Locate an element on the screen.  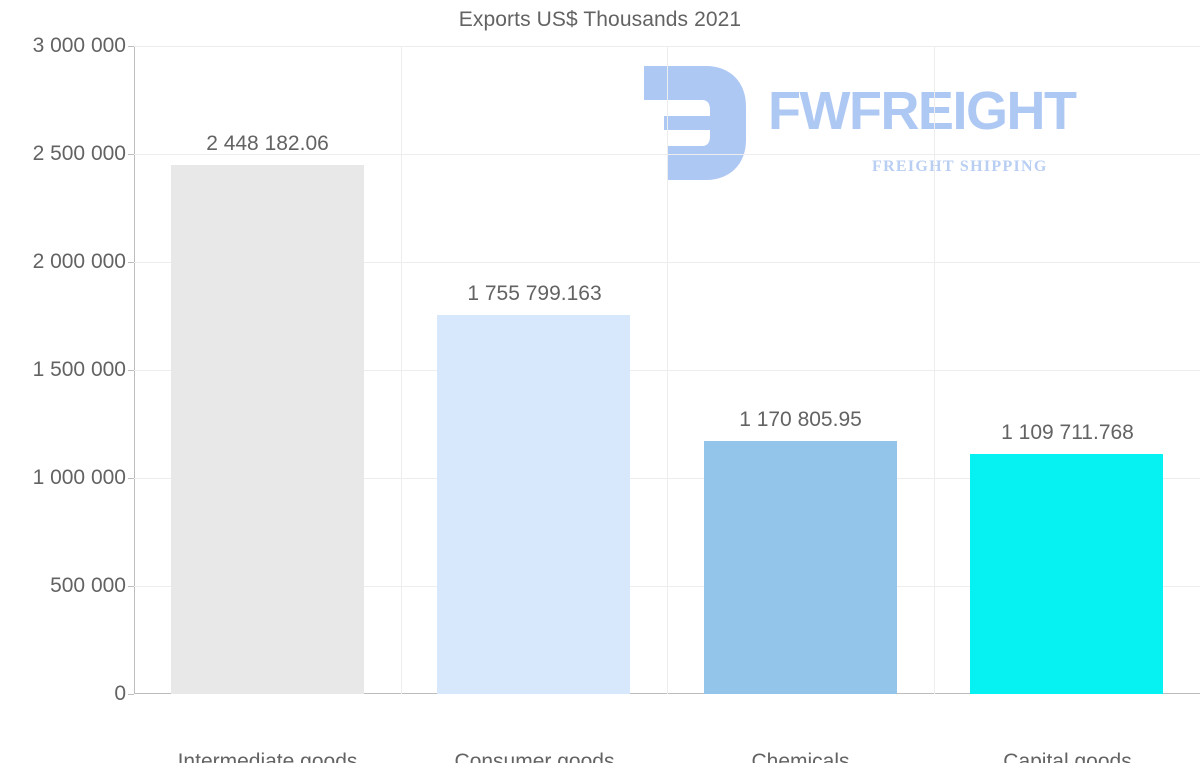
x-axis-tick-label: Chemicals is located at coordinates (800, 756).